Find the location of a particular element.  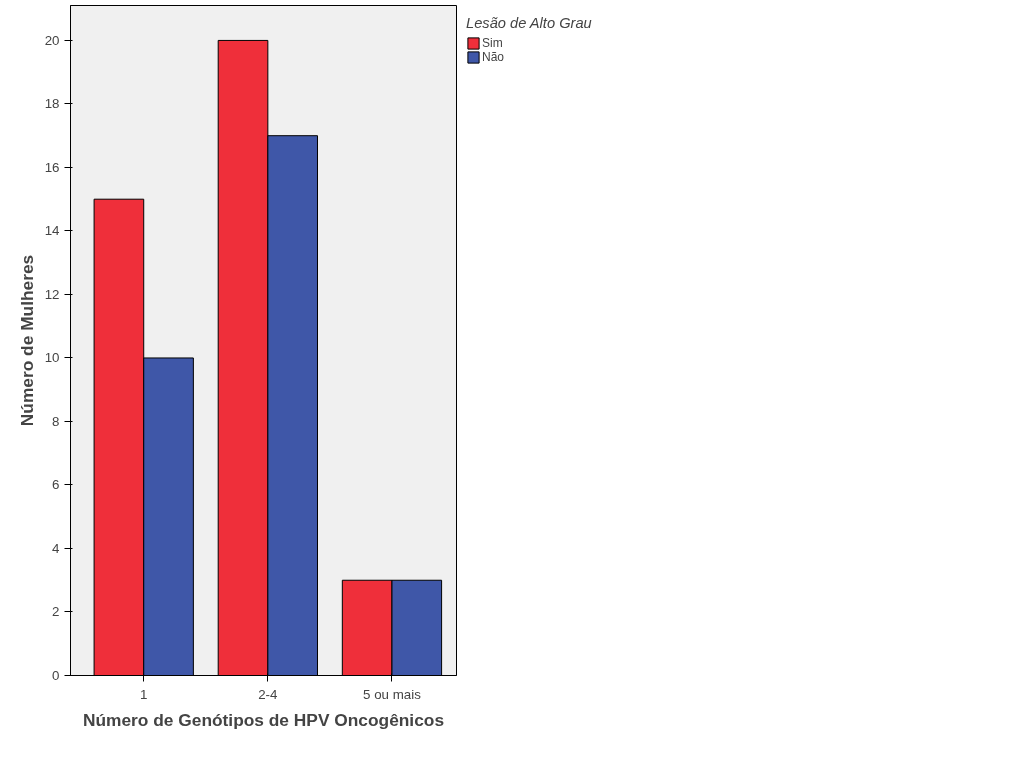

y-tick-label: 0 is located at coordinates (56, 675).